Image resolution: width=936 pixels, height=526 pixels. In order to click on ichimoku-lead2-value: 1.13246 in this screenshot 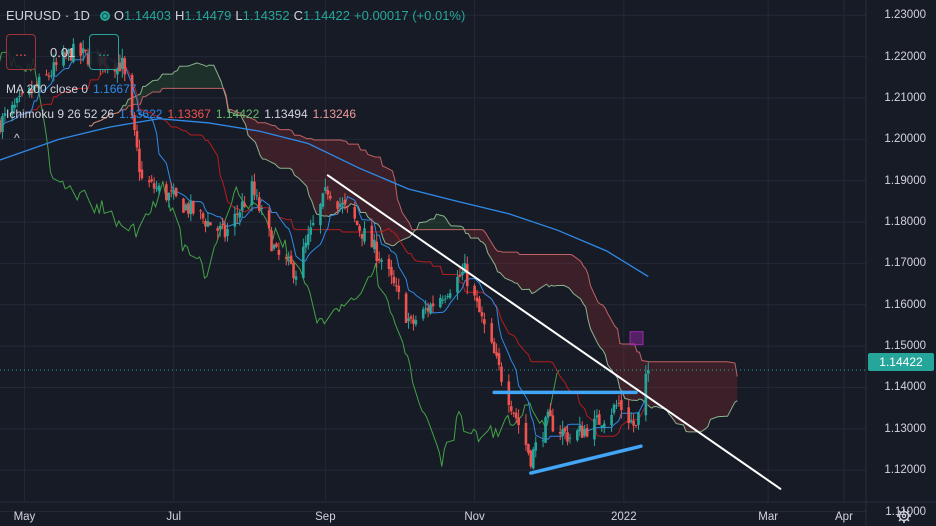, I will do `click(334, 114)`.